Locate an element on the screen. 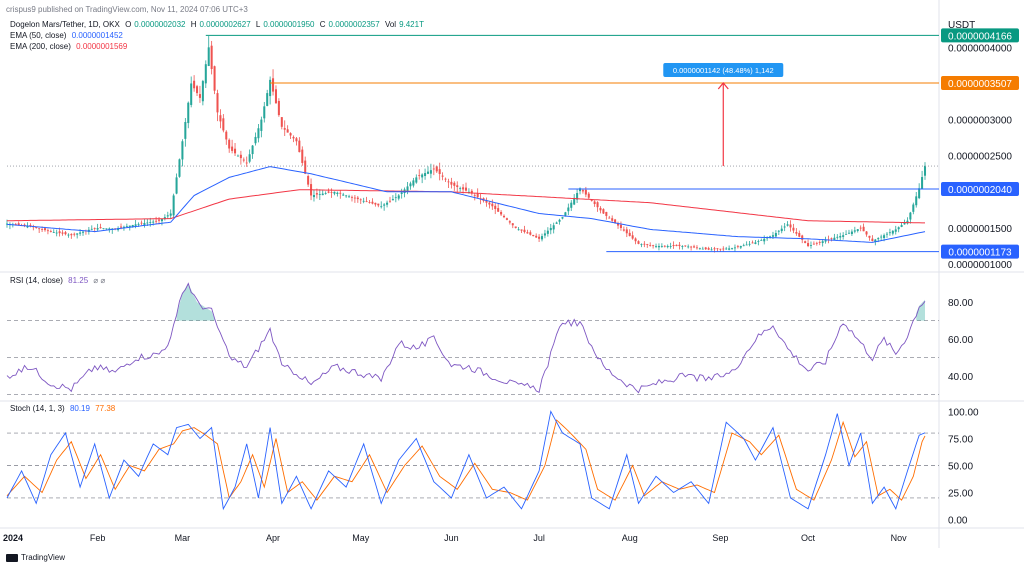 The height and width of the screenshot is (568, 1024). level-tag-text: 0.0000003507 is located at coordinates (980, 84).